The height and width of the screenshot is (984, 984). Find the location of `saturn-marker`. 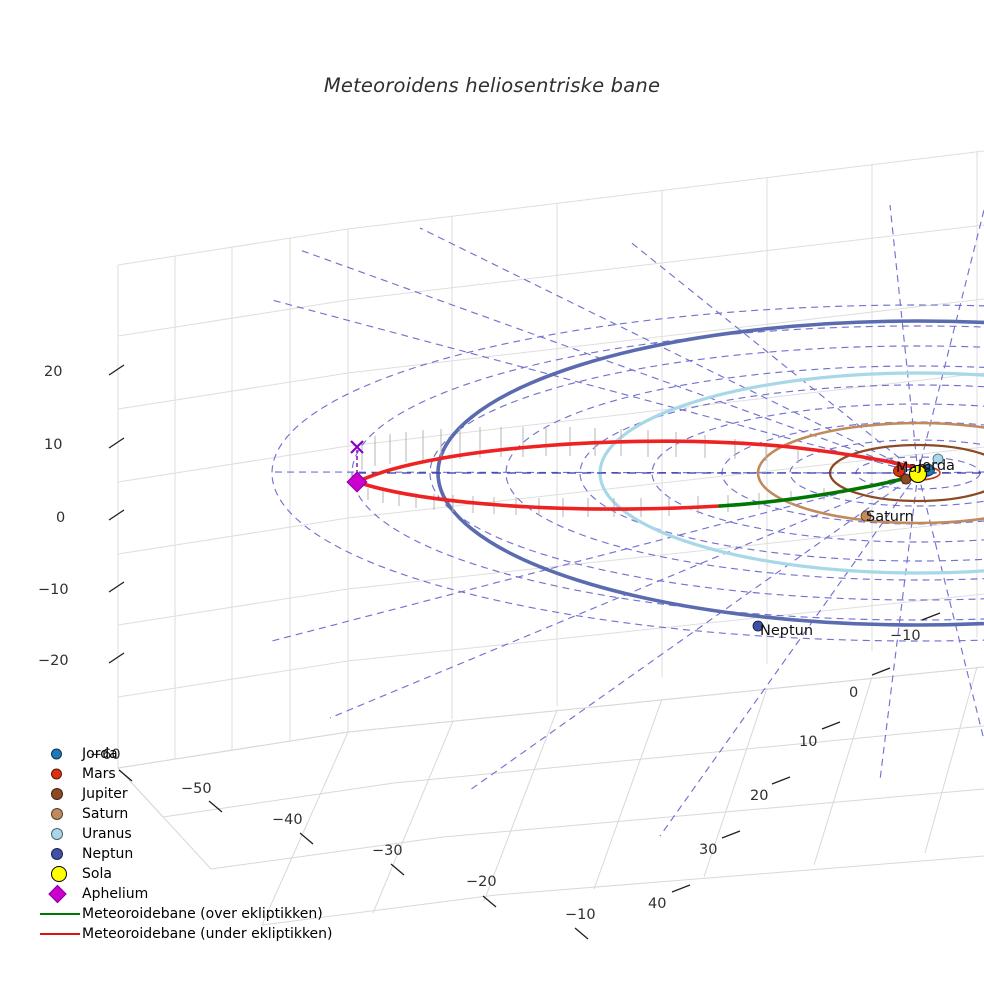

saturn-marker is located at coordinates (866, 516).